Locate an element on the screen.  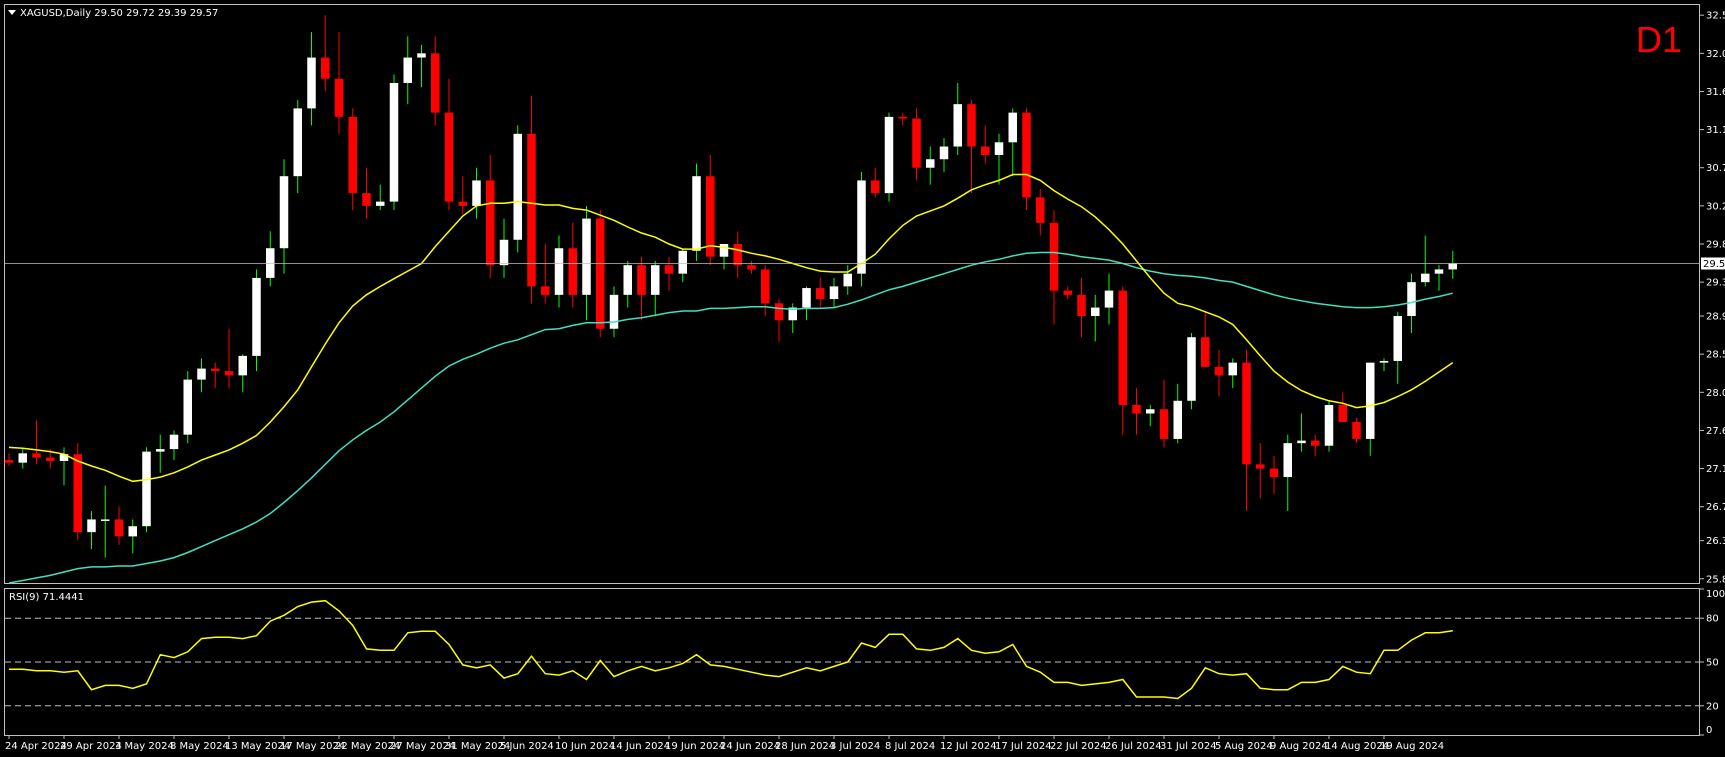
rsi-level-lines is located at coordinates (852, 662).